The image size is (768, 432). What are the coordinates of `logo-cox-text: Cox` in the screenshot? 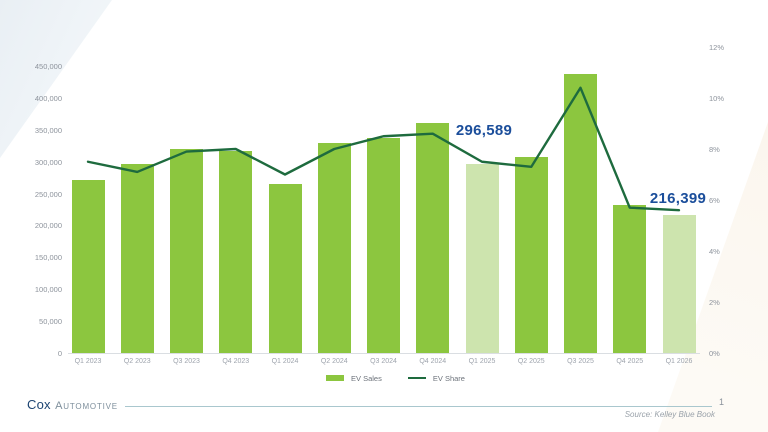 It's located at (39, 404).